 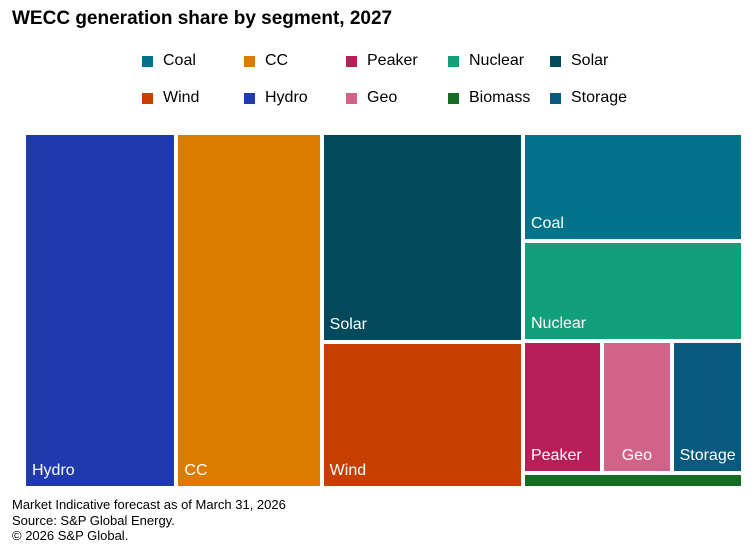 I want to click on footer-copyright: © 2026 S&P Global., so click(x=70, y=535).